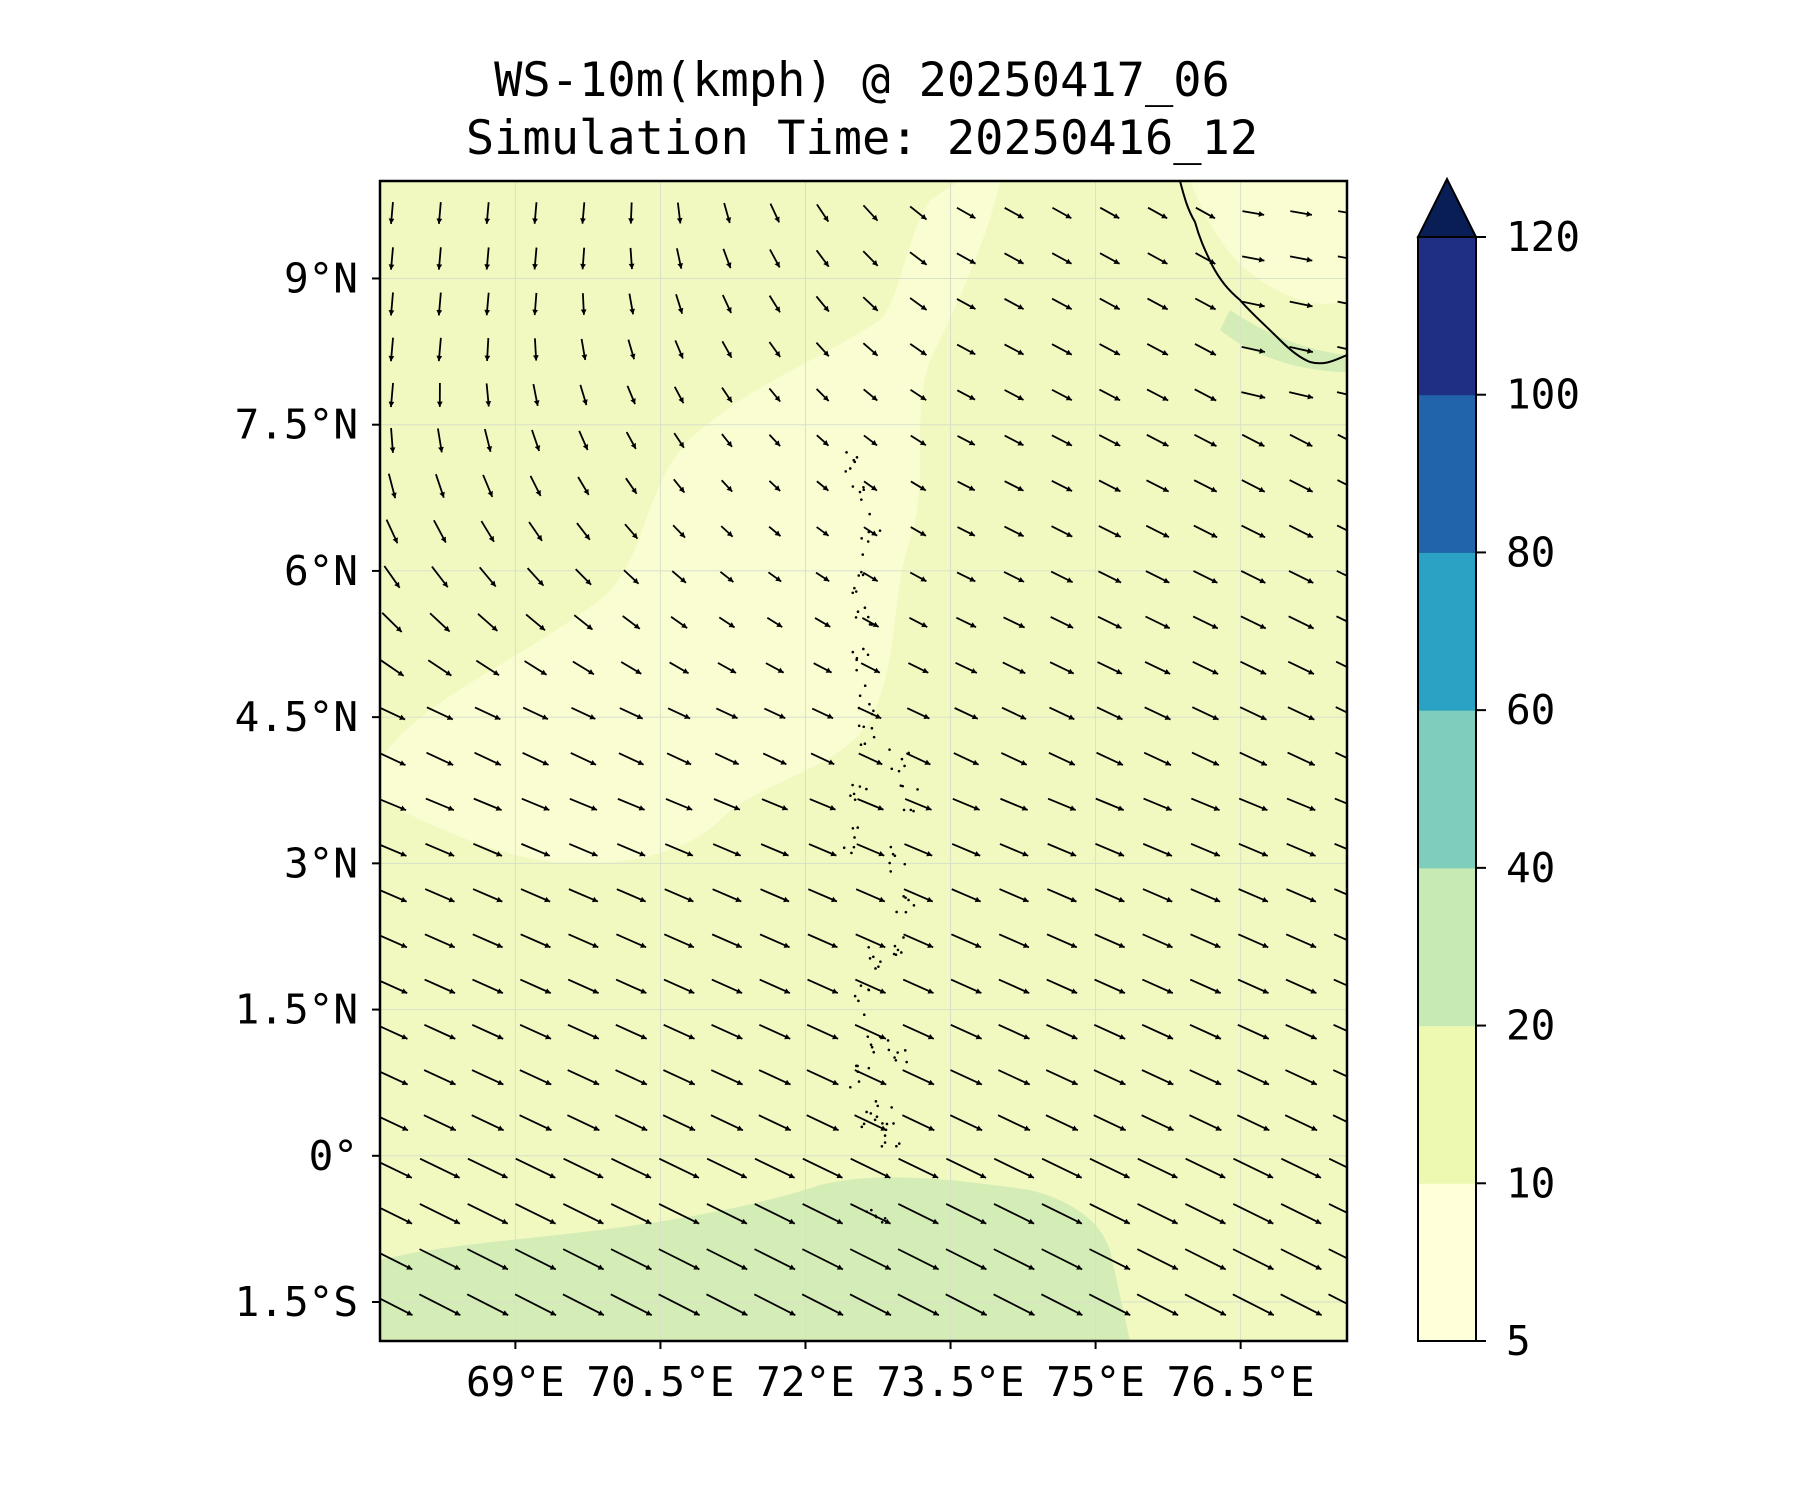 This screenshot has width=1800, height=1500. What do you see at coordinates (1447, 207) in the screenshot?
I see `colorbar-extend-max` at bounding box center [1447, 207].